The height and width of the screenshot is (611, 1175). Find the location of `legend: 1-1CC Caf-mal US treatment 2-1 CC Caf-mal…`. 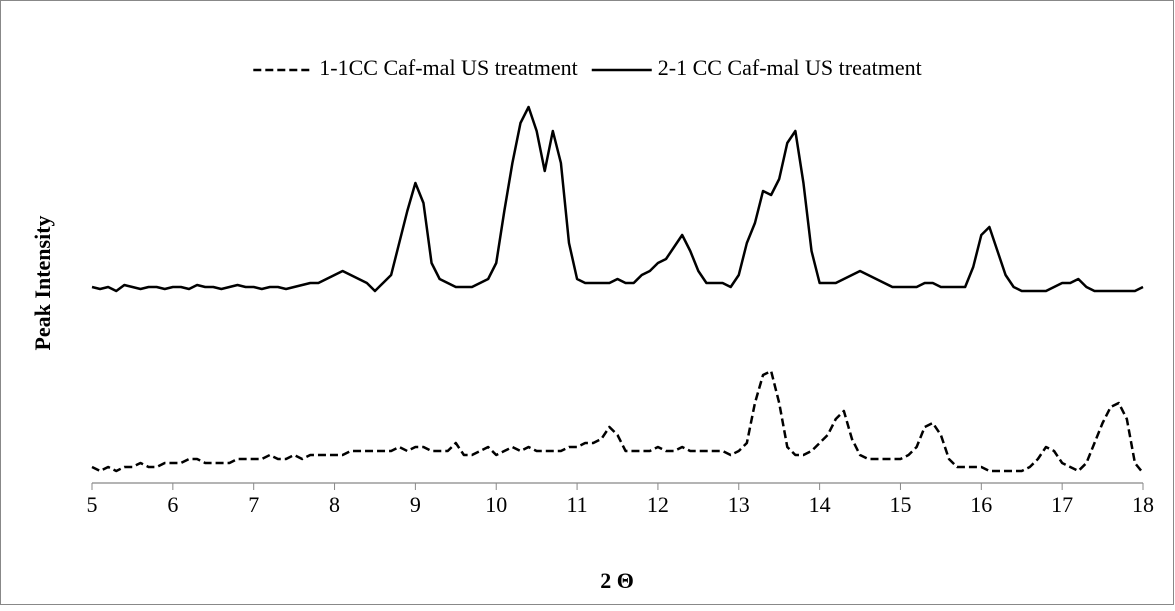

legend: 1-1CC Caf-mal US treatment 2-1 CC Caf-mal… is located at coordinates (587, 67).